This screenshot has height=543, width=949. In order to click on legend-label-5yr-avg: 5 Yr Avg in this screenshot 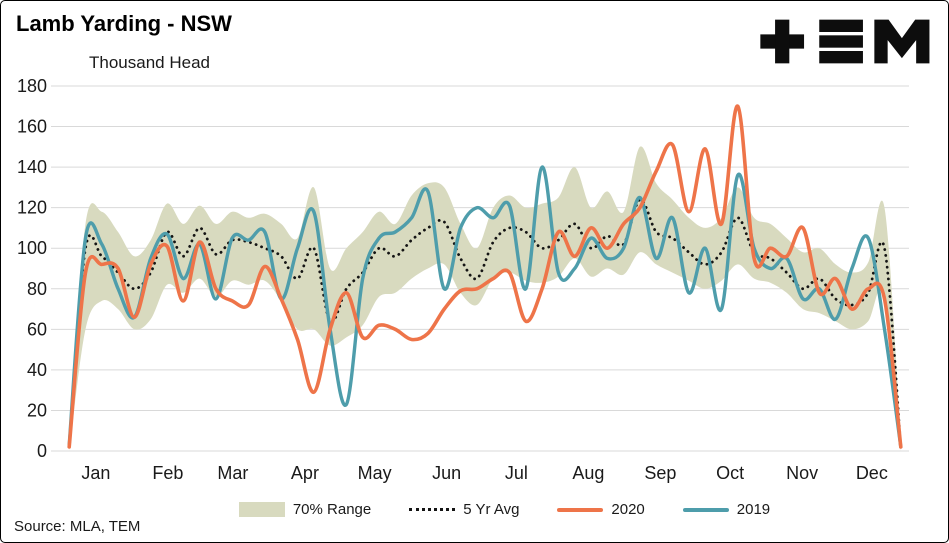, I will do `click(491, 509)`.